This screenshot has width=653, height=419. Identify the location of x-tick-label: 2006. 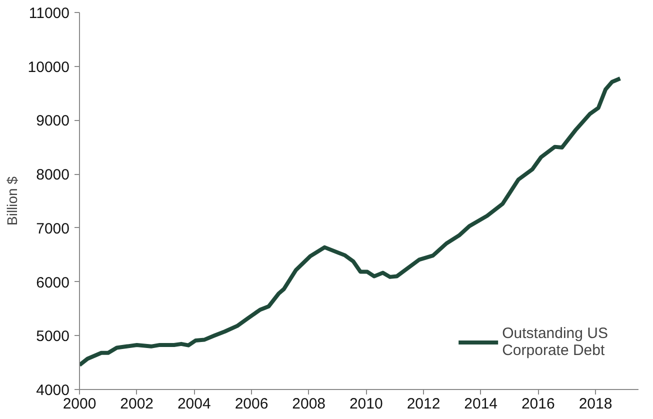
(251, 404).